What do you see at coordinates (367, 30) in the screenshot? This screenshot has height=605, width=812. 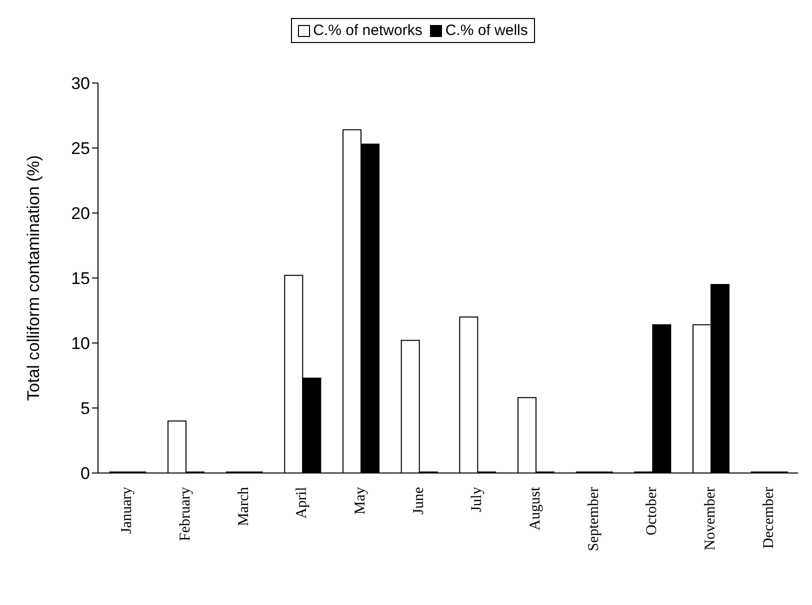 I see `legend-label: C.% of networks` at bounding box center [367, 30].